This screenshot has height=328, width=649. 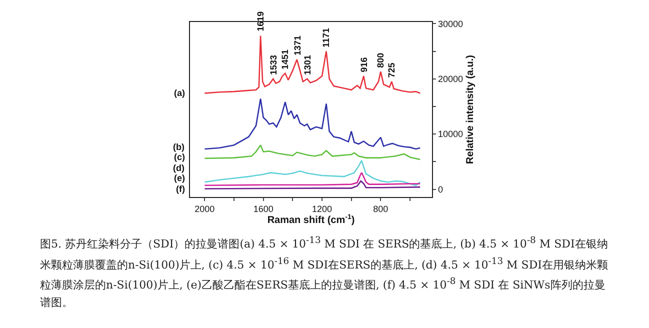 What do you see at coordinates (297, 45) in the screenshot?
I see `annotation: 1371` at bounding box center [297, 45].